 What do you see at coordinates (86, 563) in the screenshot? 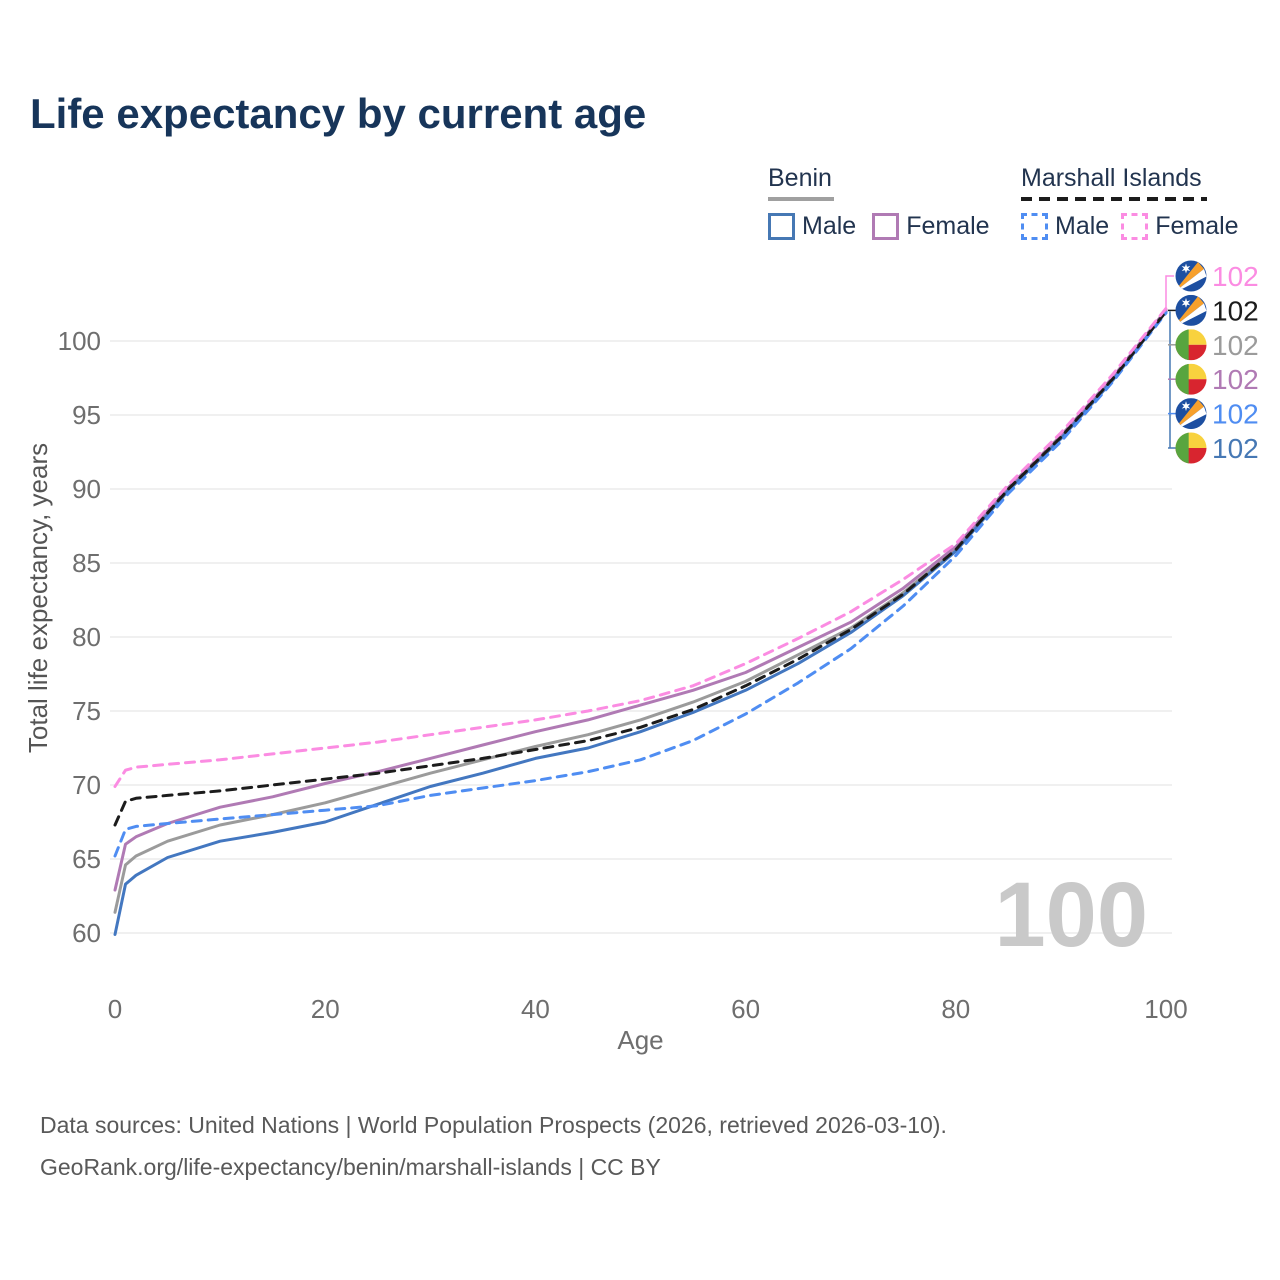
I see `y-tick-label: 85` at bounding box center [86, 563].